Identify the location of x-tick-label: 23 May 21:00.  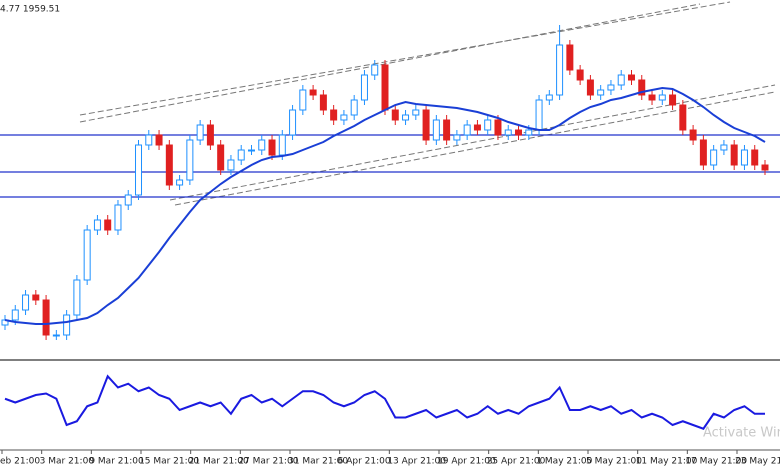
(757, 462).